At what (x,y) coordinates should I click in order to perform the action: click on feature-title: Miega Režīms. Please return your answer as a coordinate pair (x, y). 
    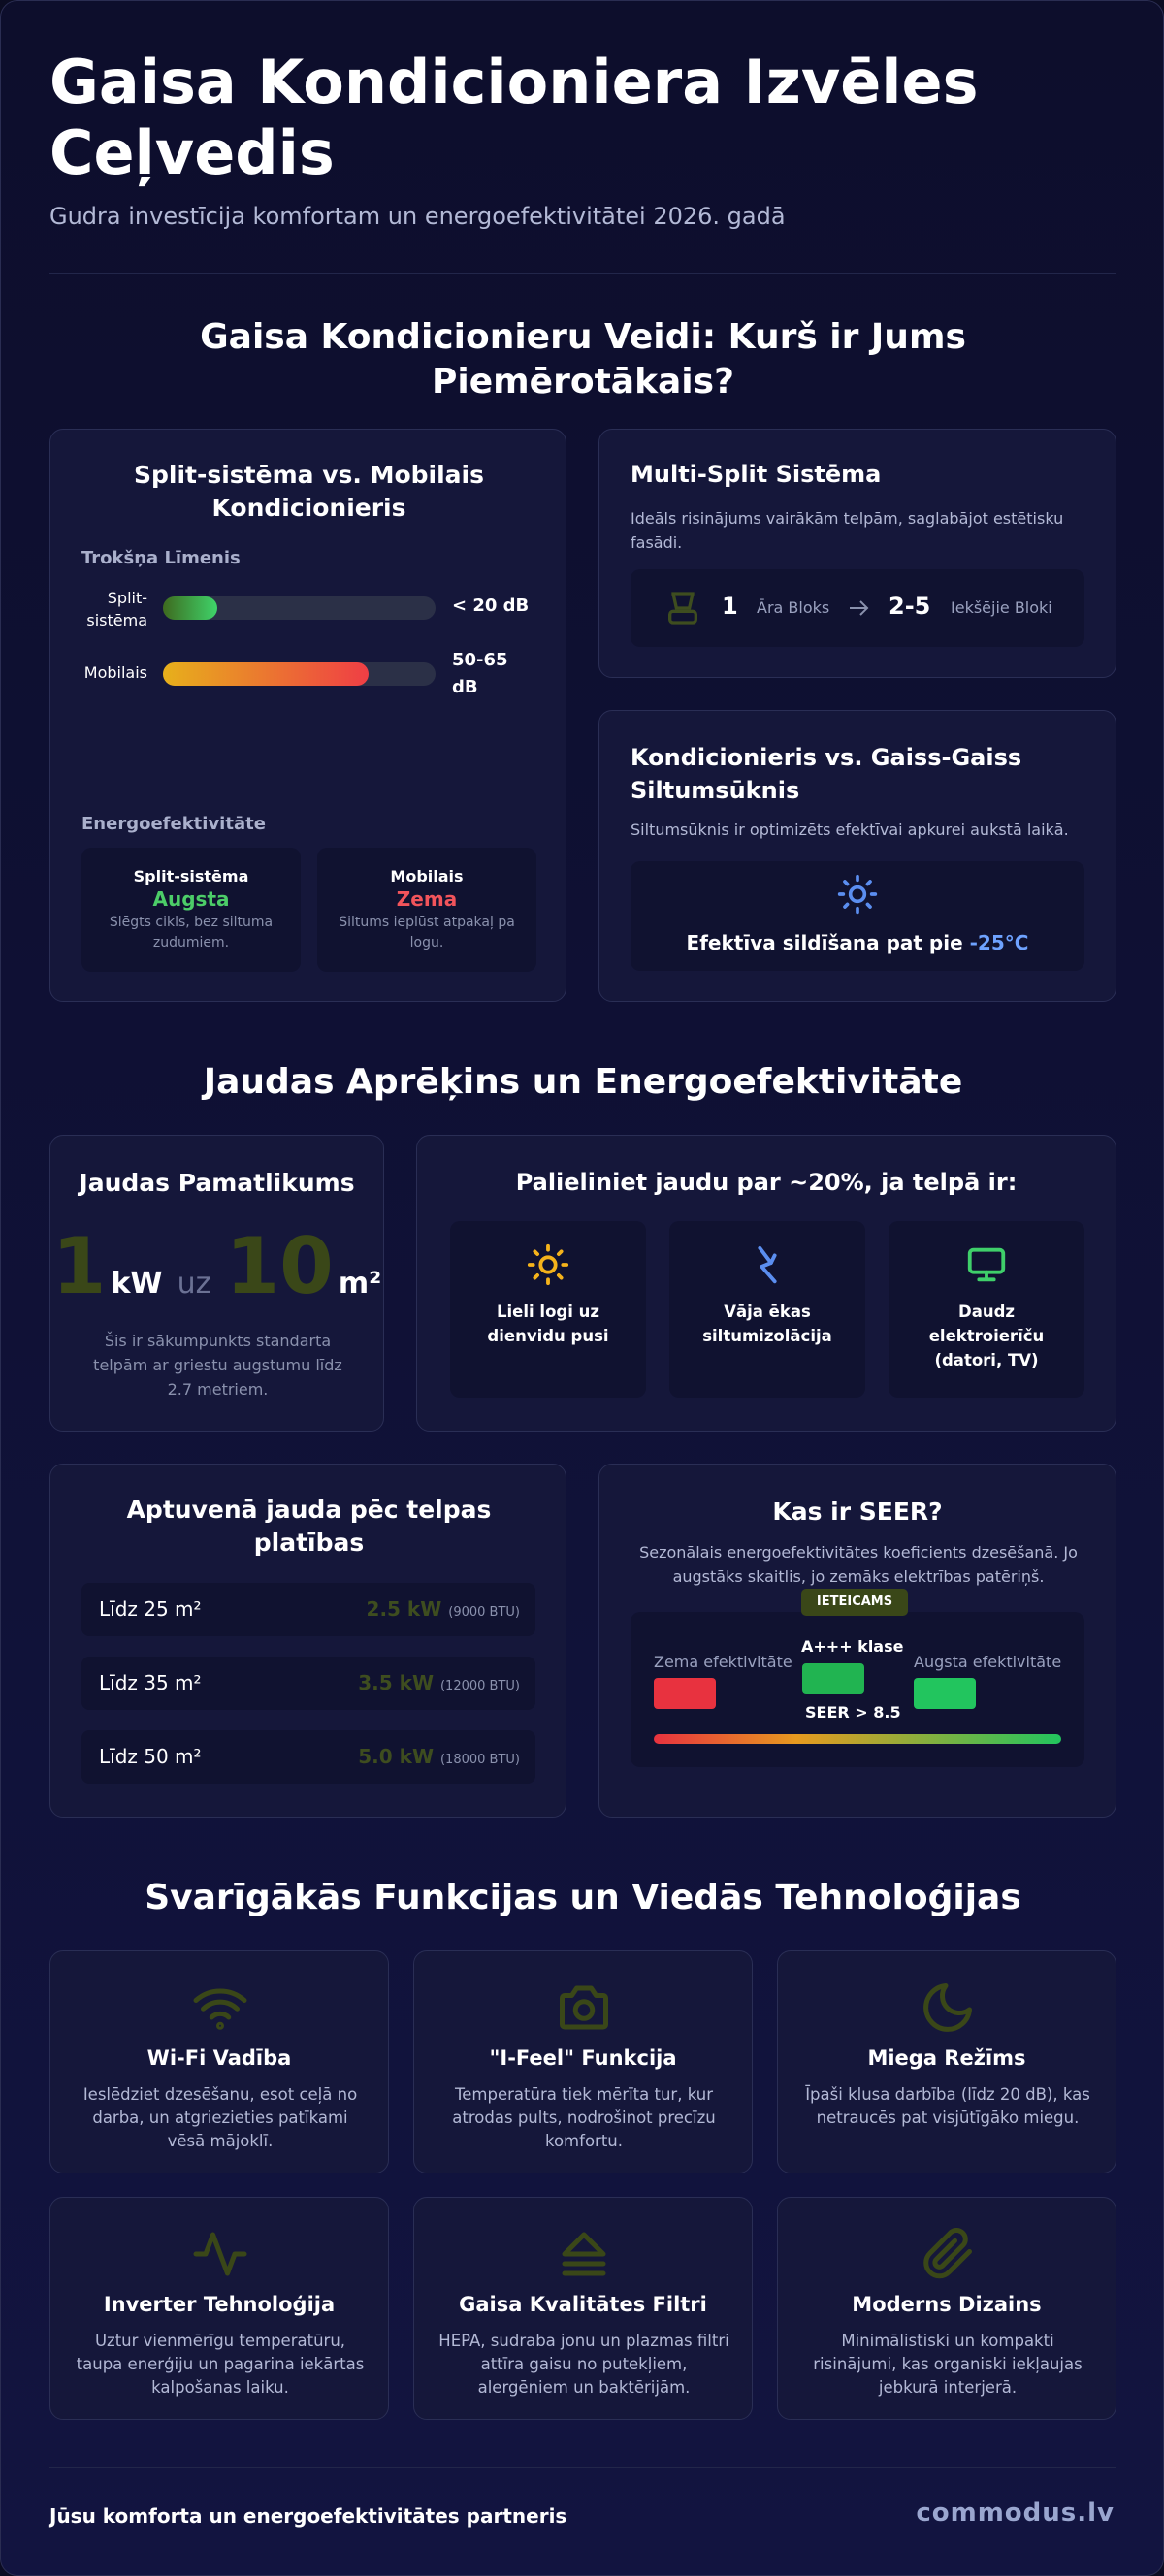
    Looking at the image, I should click on (946, 2058).